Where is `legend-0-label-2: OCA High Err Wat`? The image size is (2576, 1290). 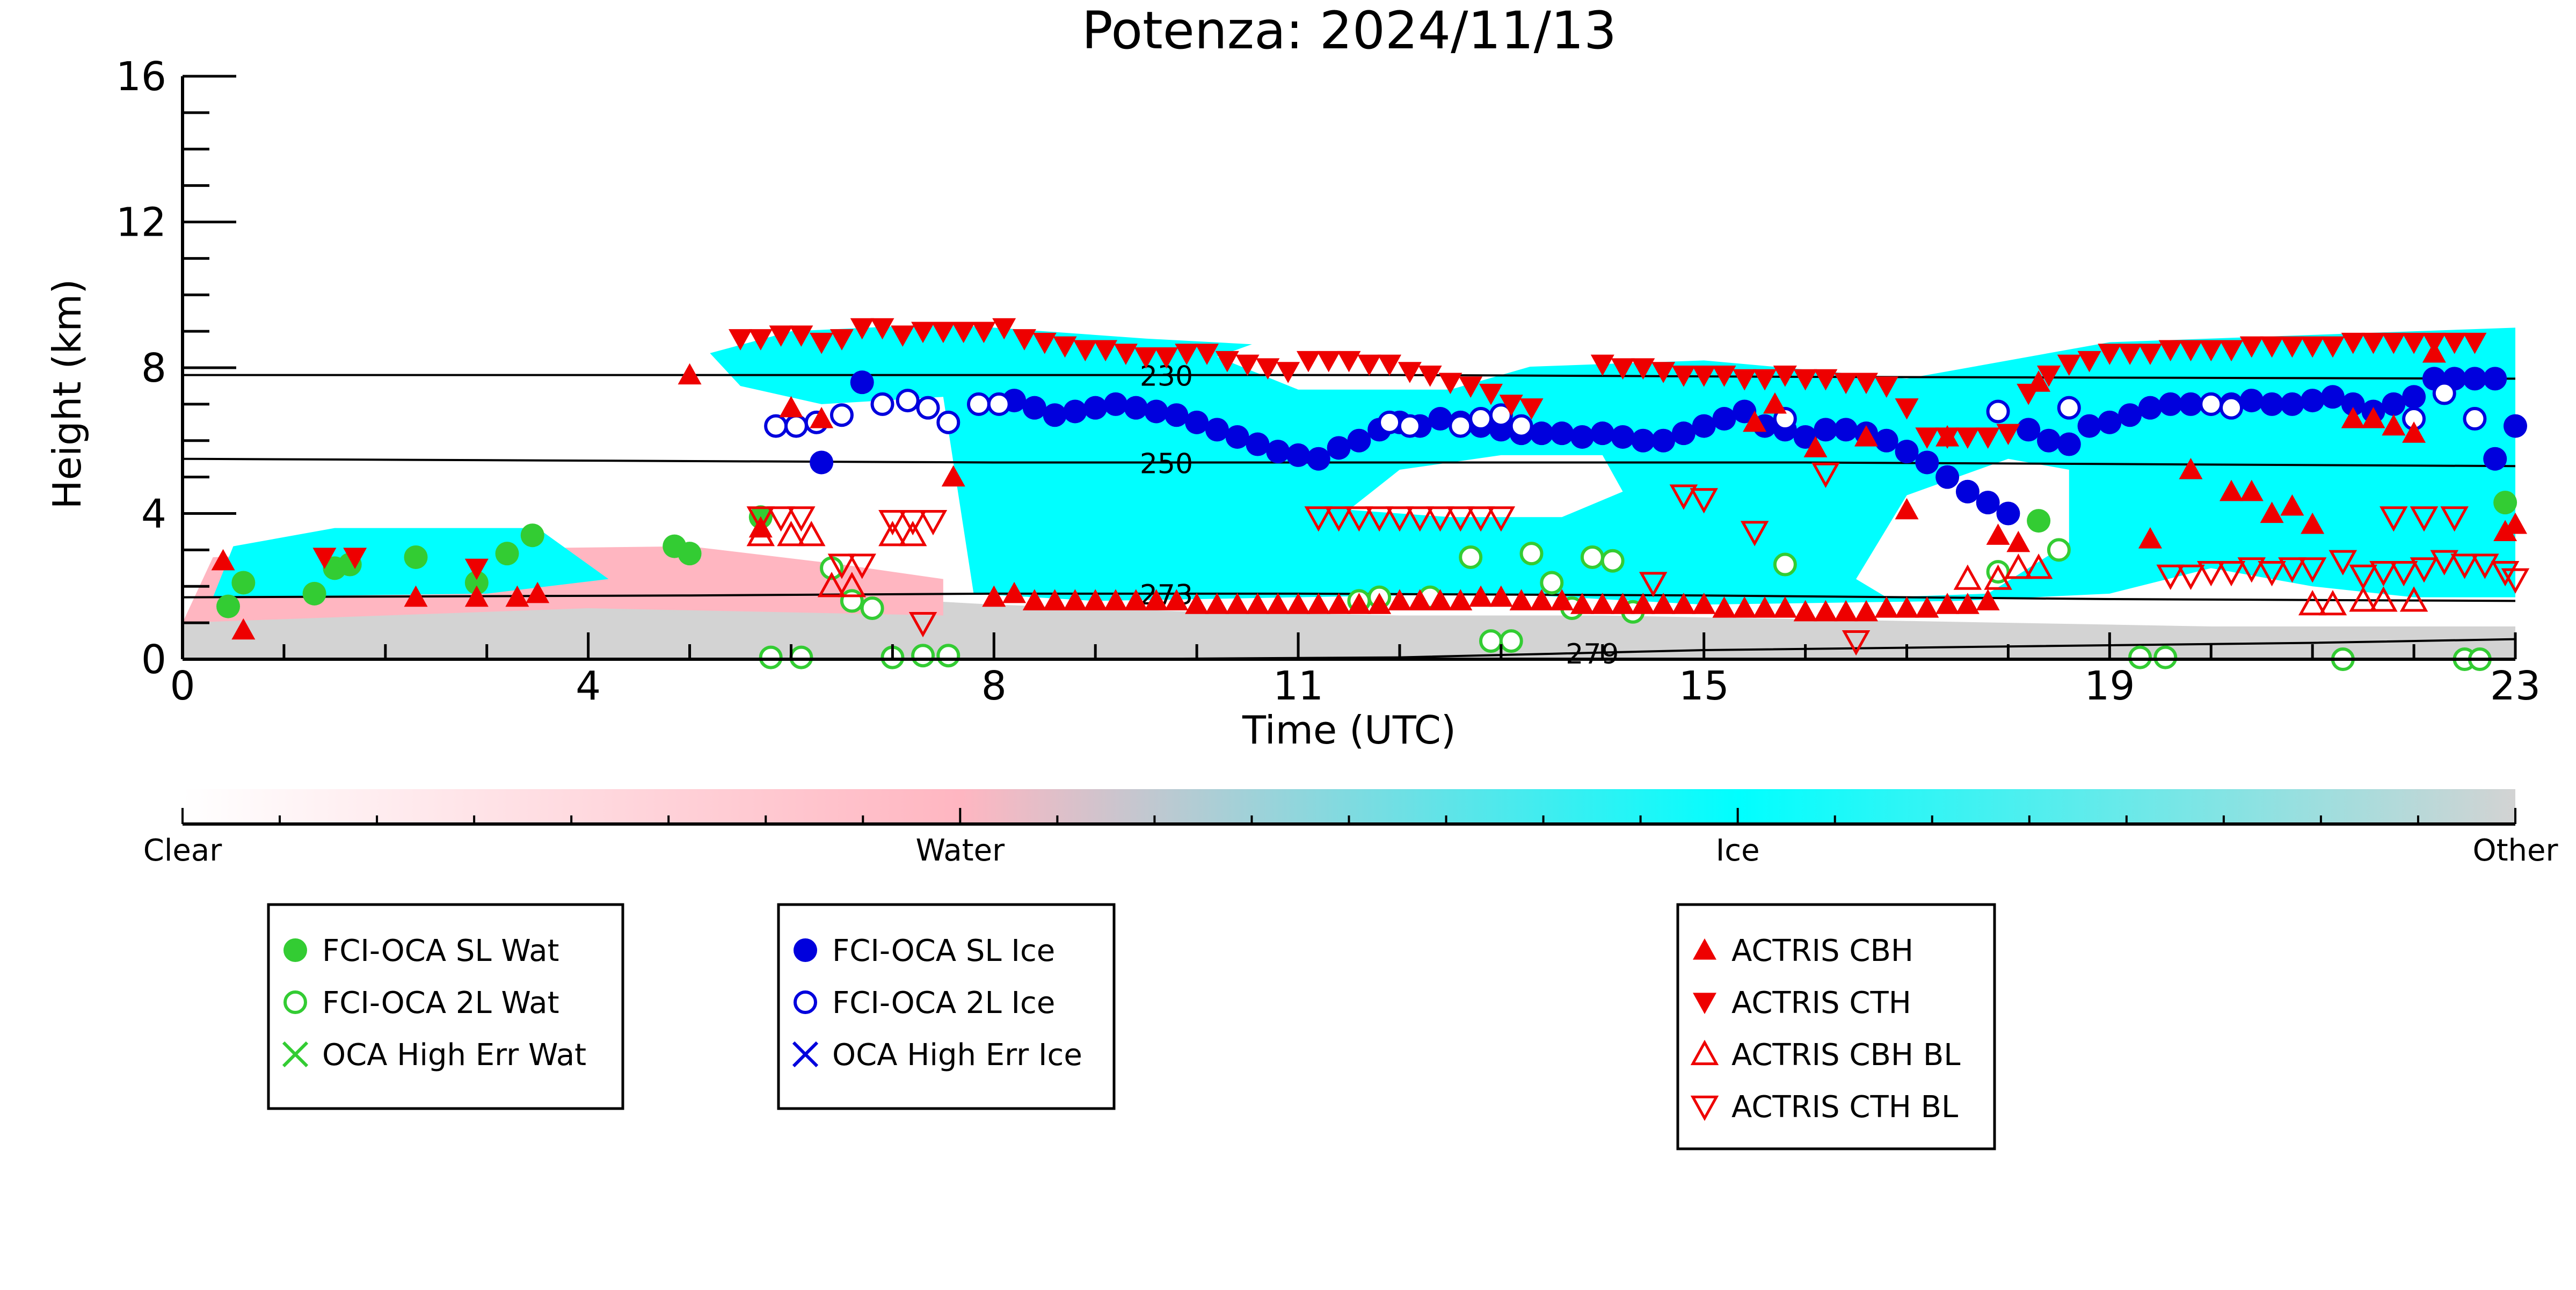 legend-0-label-2: OCA High Err Wat is located at coordinates (454, 1055).